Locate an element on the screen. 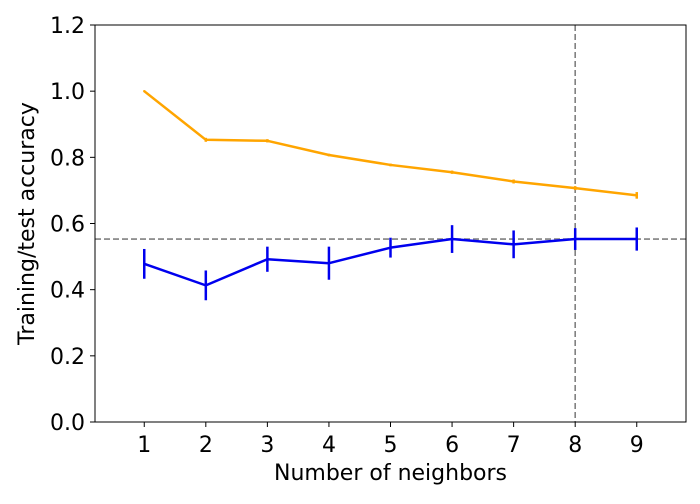  x-tick-label: 8 is located at coordinates (575, 445).